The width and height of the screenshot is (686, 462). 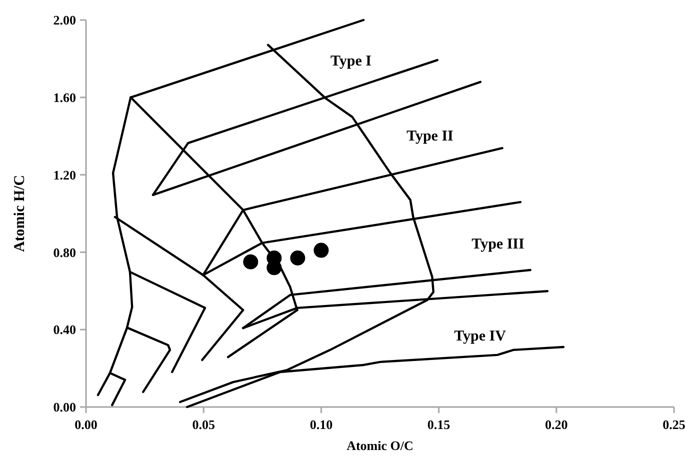 What do you see at coordinates (430, 136) in the screenshot?
I see `annotation: Type II` at bounding box center [430, 136].